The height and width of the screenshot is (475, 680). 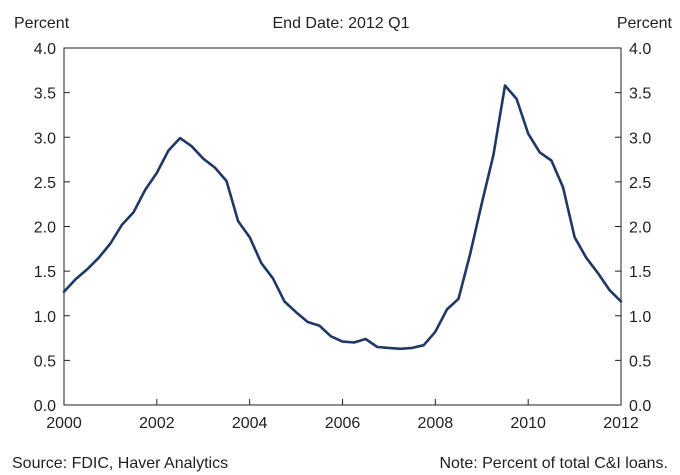 I want to click on chart-title: End Date: 2012 Q1, so click(x=341, y=23).